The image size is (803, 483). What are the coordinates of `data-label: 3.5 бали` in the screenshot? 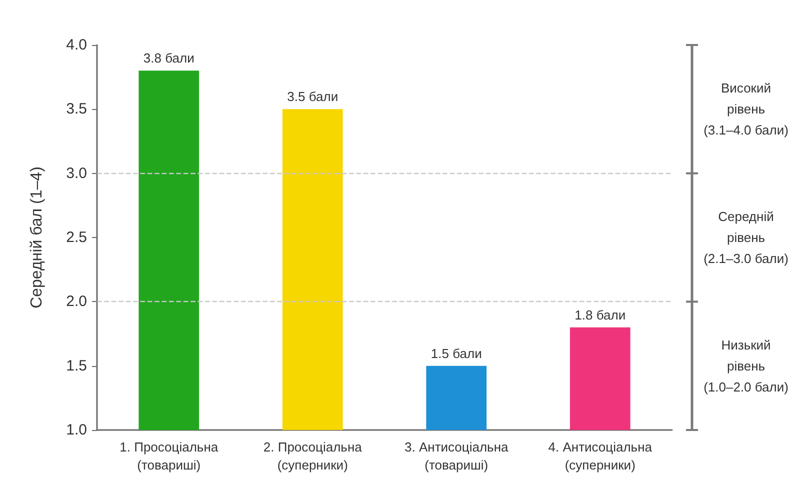 It's located at (312, 96).